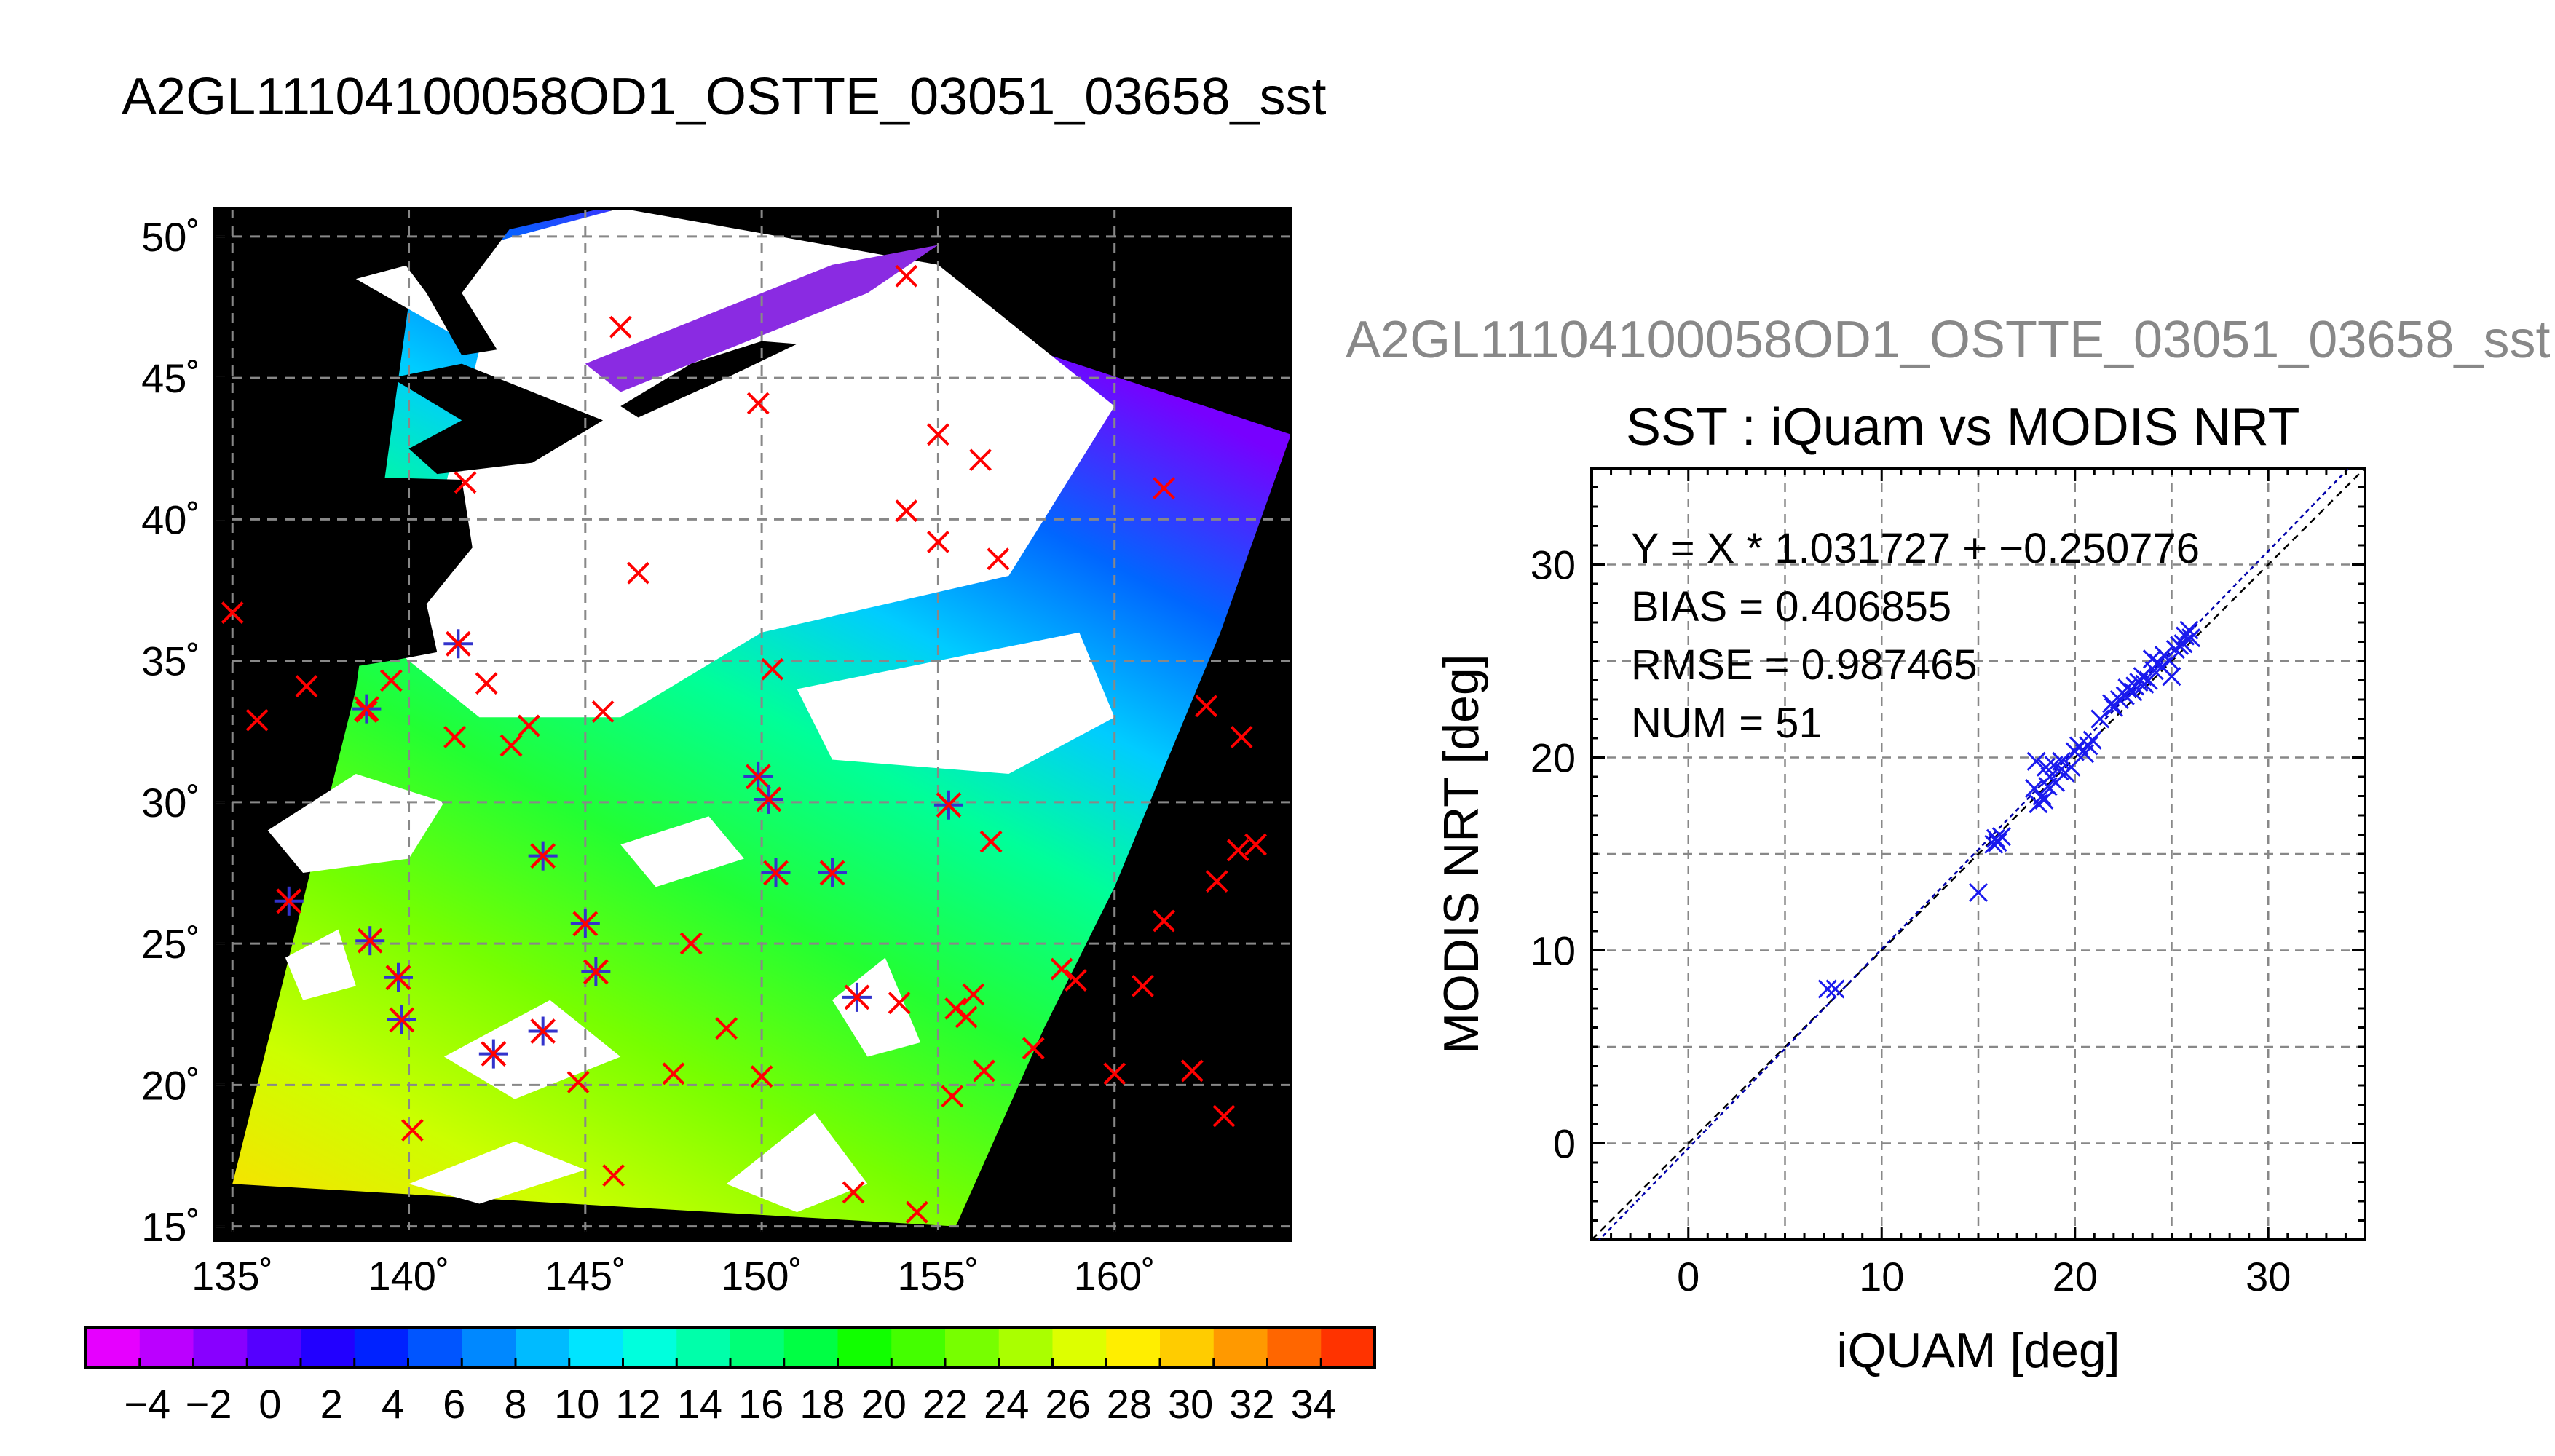 This screenshot has width=2555, height=1456. What do you see at coordinates (393, 1404) in the screenshot?
I see `colorbar-label: 4` at bounding box center [393, 1404].